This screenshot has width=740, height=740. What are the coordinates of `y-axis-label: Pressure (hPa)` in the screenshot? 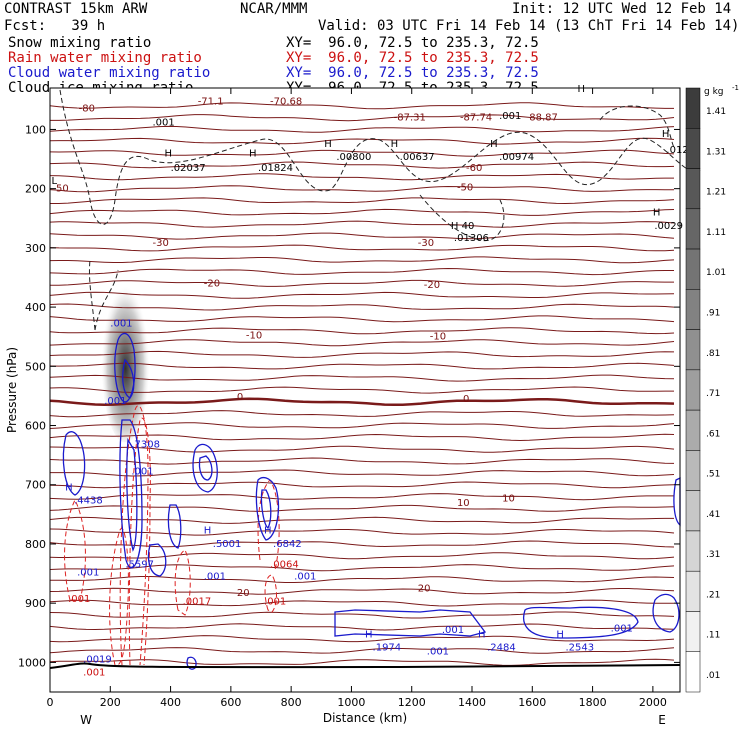 It's located at (12, 390).